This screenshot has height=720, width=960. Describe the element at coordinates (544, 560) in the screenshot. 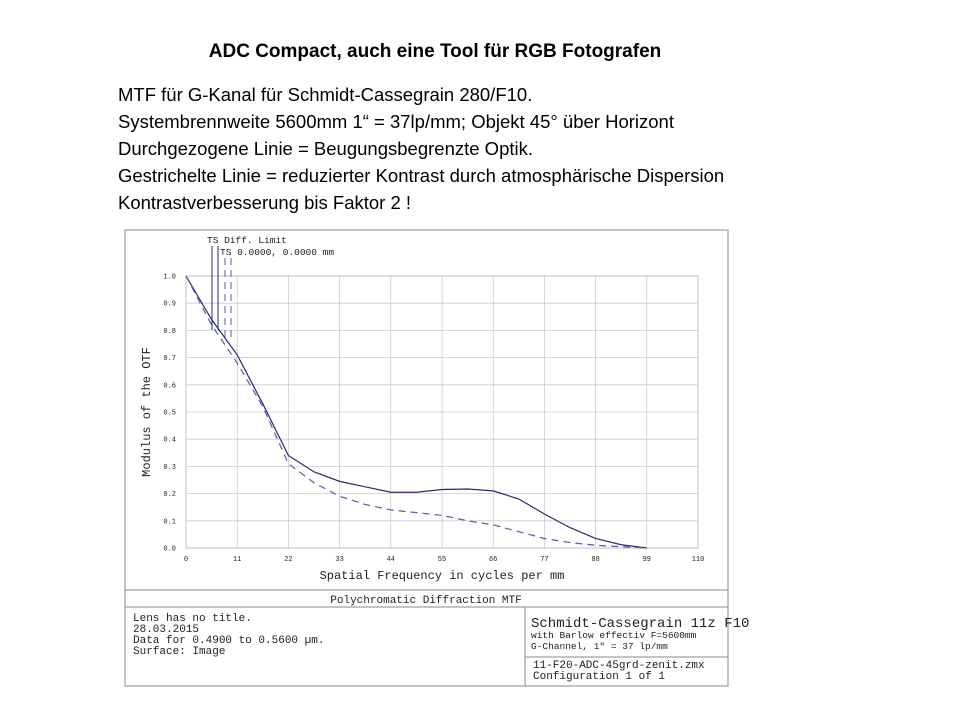

I see `x-tick-label: 77` at that location.